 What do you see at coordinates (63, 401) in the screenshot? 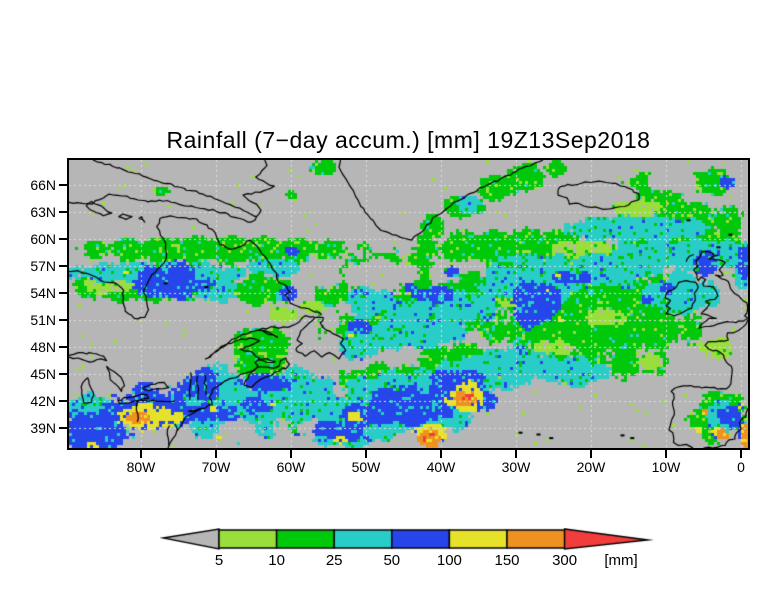
I see `lat-tick-mark-42N` at bounding box center [63, 401].